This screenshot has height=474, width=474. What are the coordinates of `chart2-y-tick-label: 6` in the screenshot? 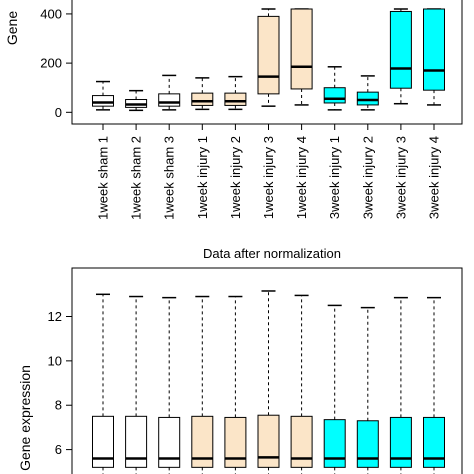 It's located at (58, 449).